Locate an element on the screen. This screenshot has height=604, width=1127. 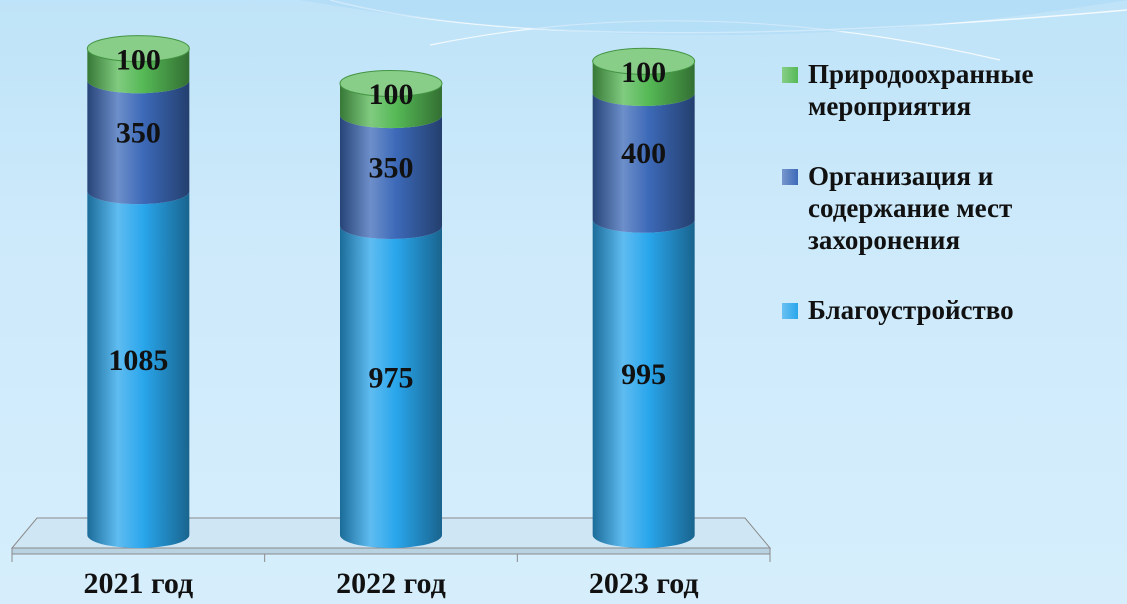
legend-label: Природоохранные мероприятия is located at coordinates (921, 90).